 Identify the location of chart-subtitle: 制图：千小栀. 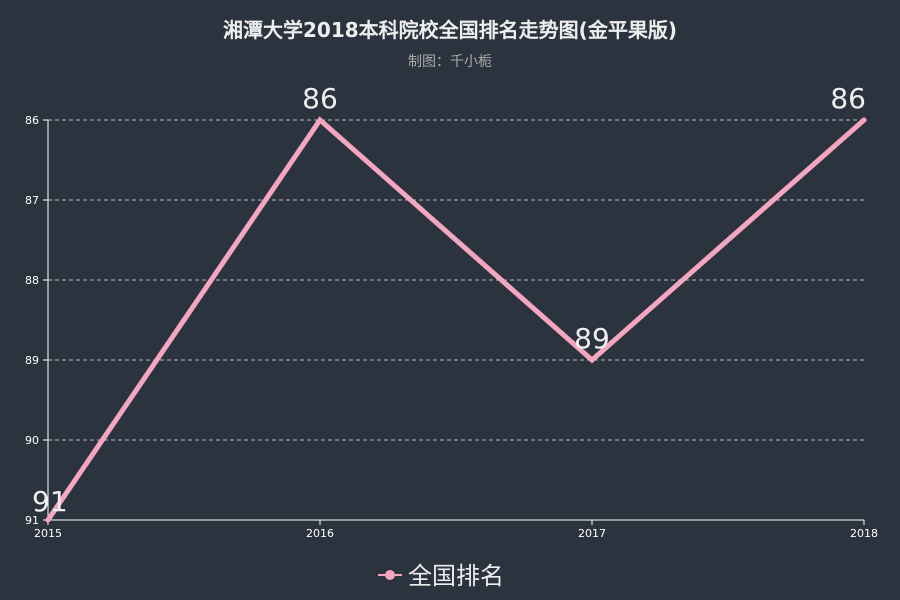
(450, 62).